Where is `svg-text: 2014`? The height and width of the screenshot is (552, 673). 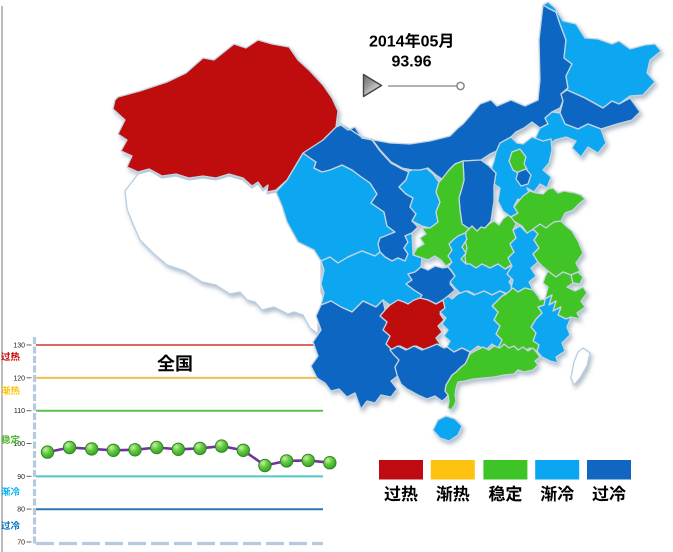
svg-text: 2014 is located at coordinates (387, 42).